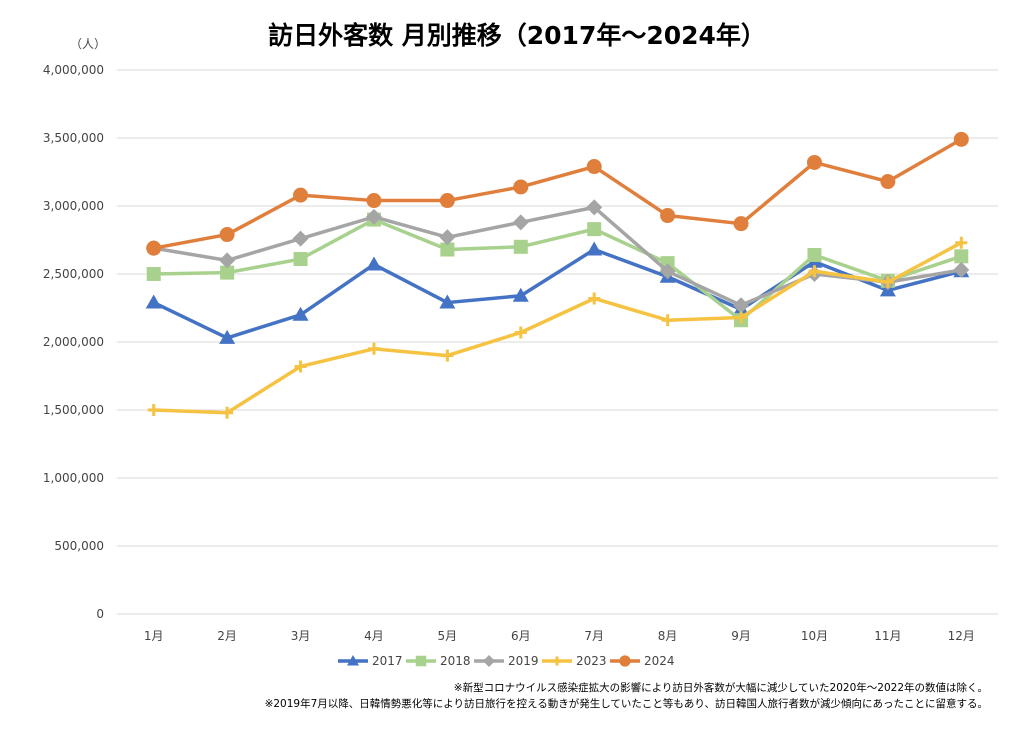  I want to click on y-tick-label: 3,000,000, so click(73, 206).